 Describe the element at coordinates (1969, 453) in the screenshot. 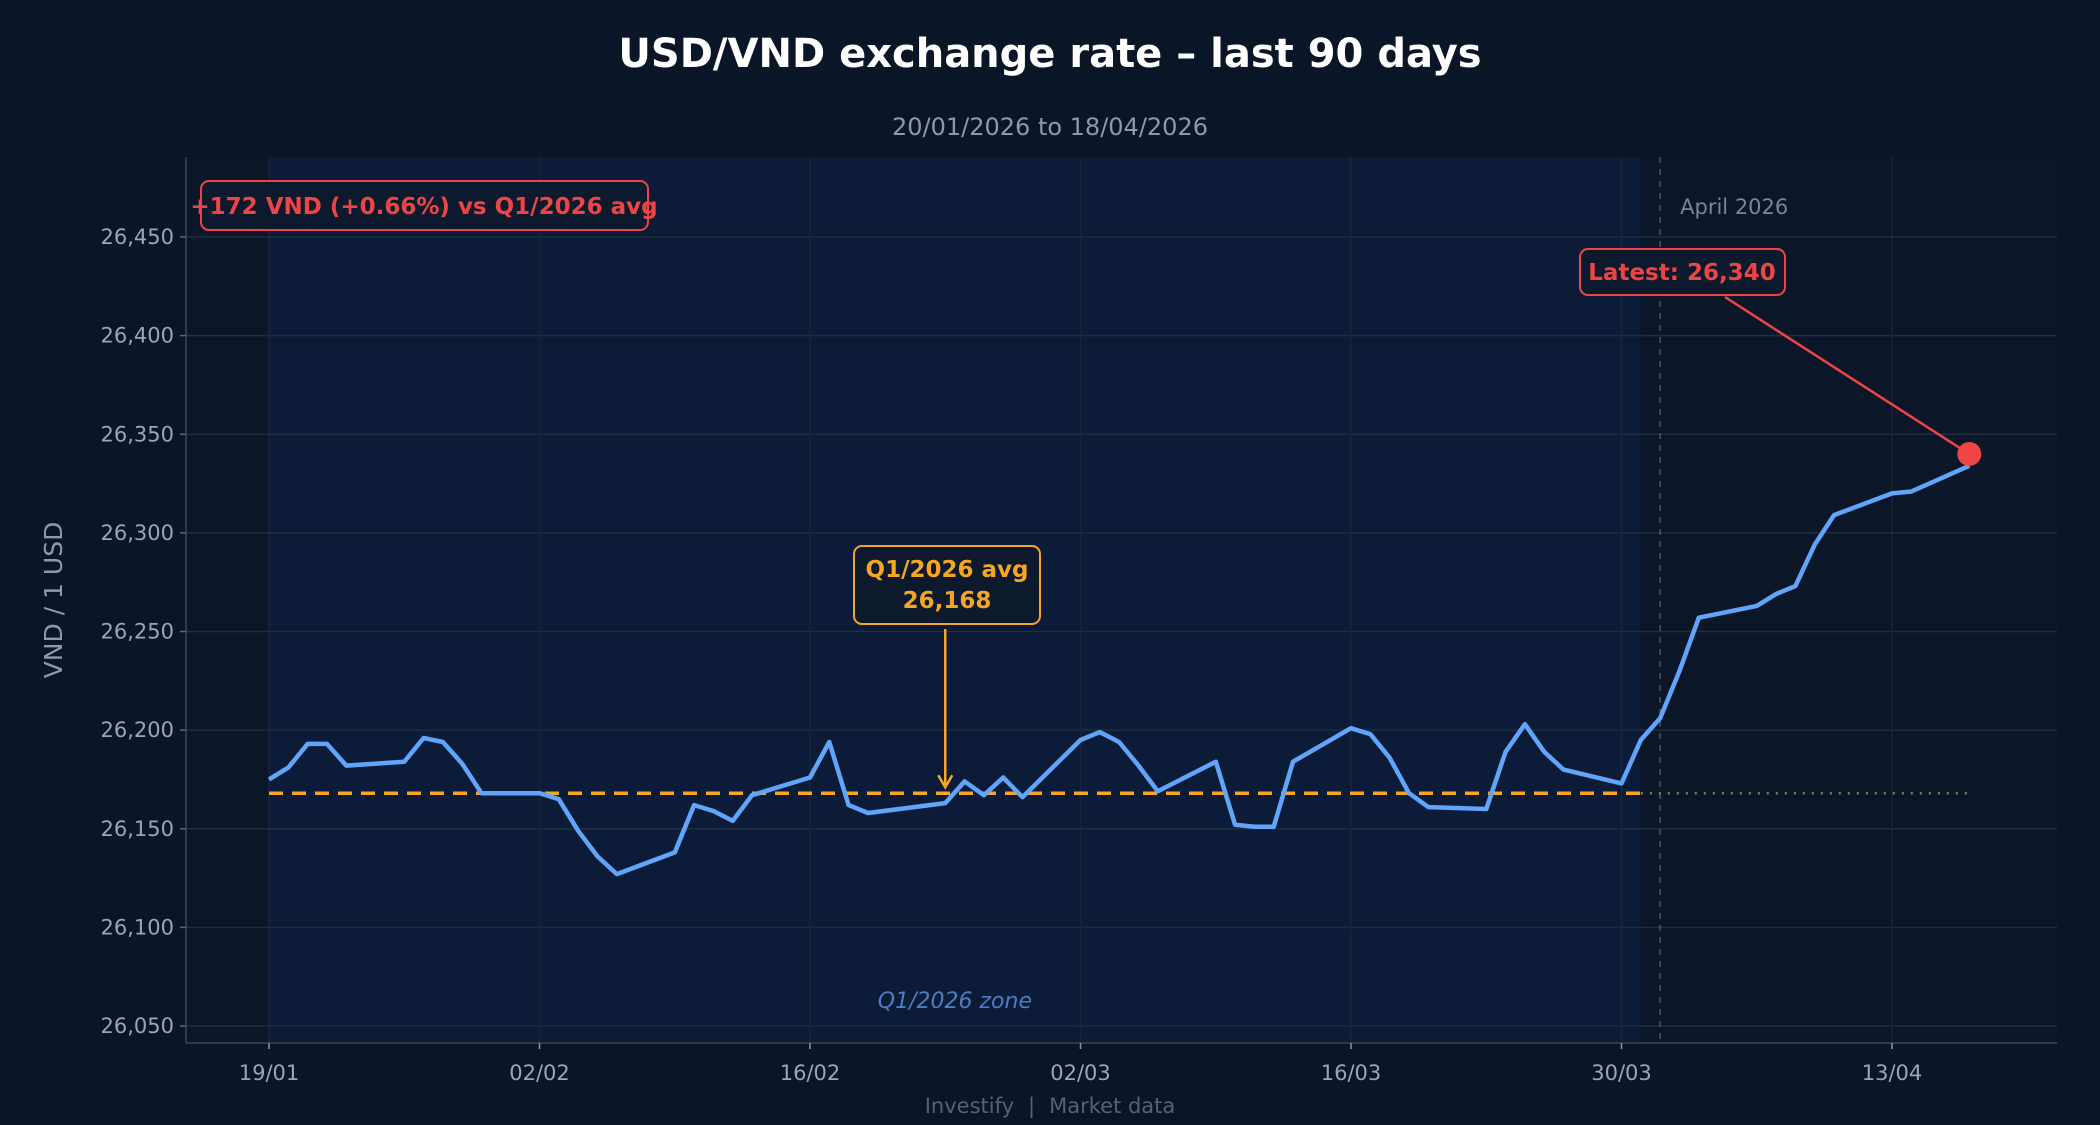

I see `latest-point` at that location.